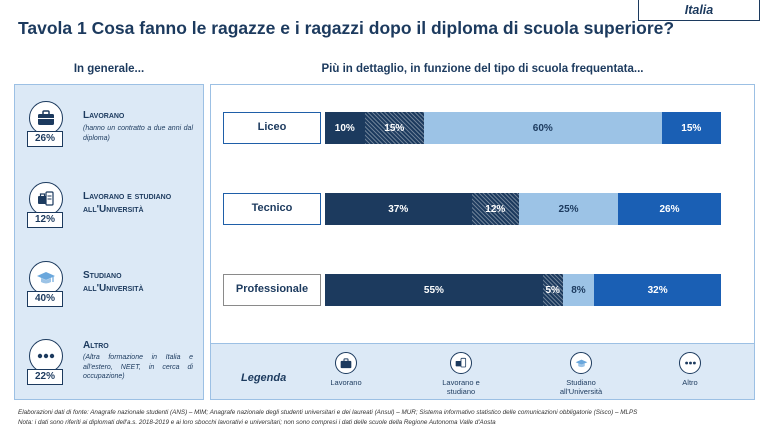 Image resolution: width=767 pixels, height=436 pixels. I want to click on legend-item-lavorano: Lavorano, so click(346, 369).